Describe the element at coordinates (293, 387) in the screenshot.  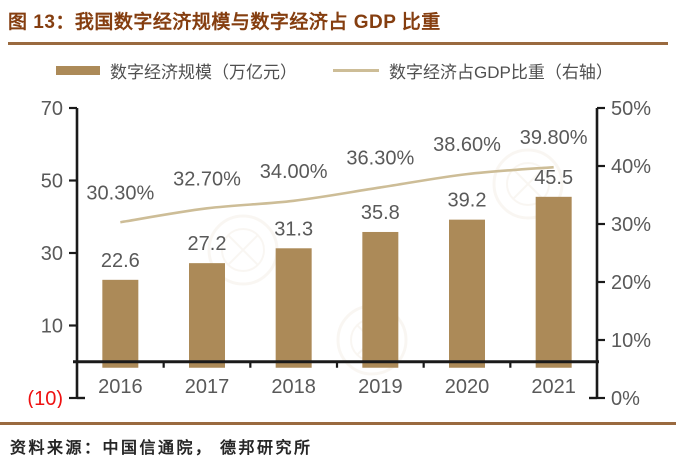
I see `category-label-2018: 2018` at that location.